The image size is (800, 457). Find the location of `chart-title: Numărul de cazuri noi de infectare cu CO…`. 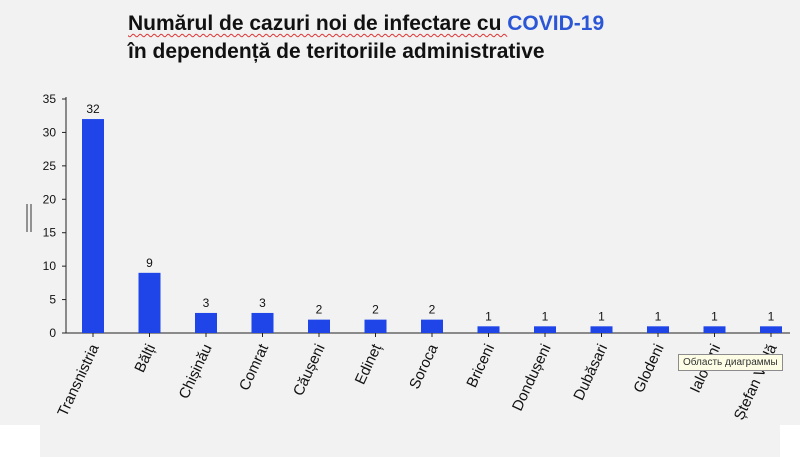

chart-title: Numărul de cazuri noi de infectare cu CO… is located at coordinates (366, 38).